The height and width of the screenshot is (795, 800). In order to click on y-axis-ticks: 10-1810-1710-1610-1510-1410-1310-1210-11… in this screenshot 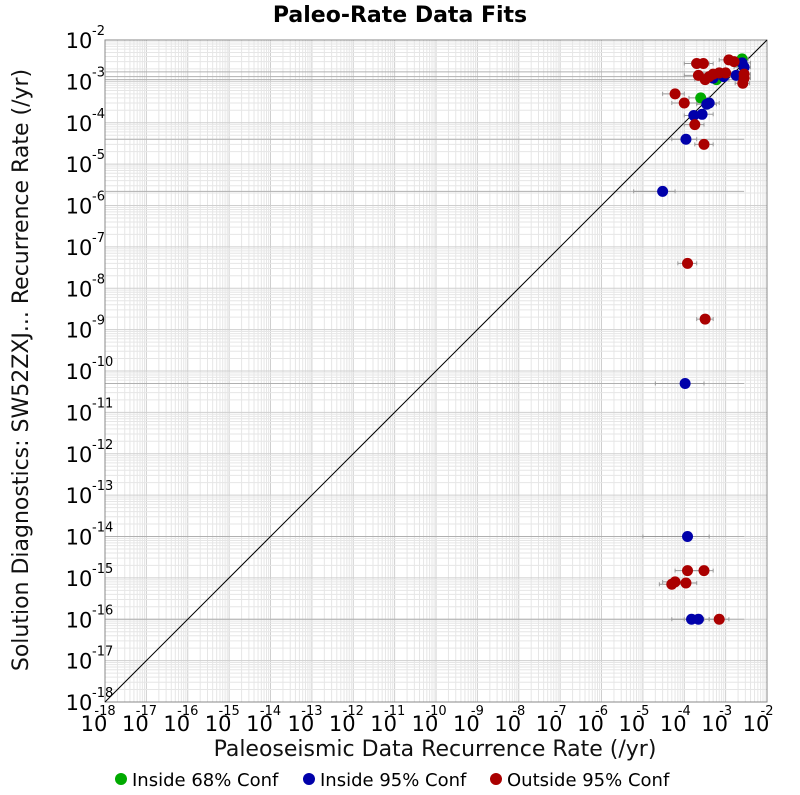, I will do `click(90, 369)`.